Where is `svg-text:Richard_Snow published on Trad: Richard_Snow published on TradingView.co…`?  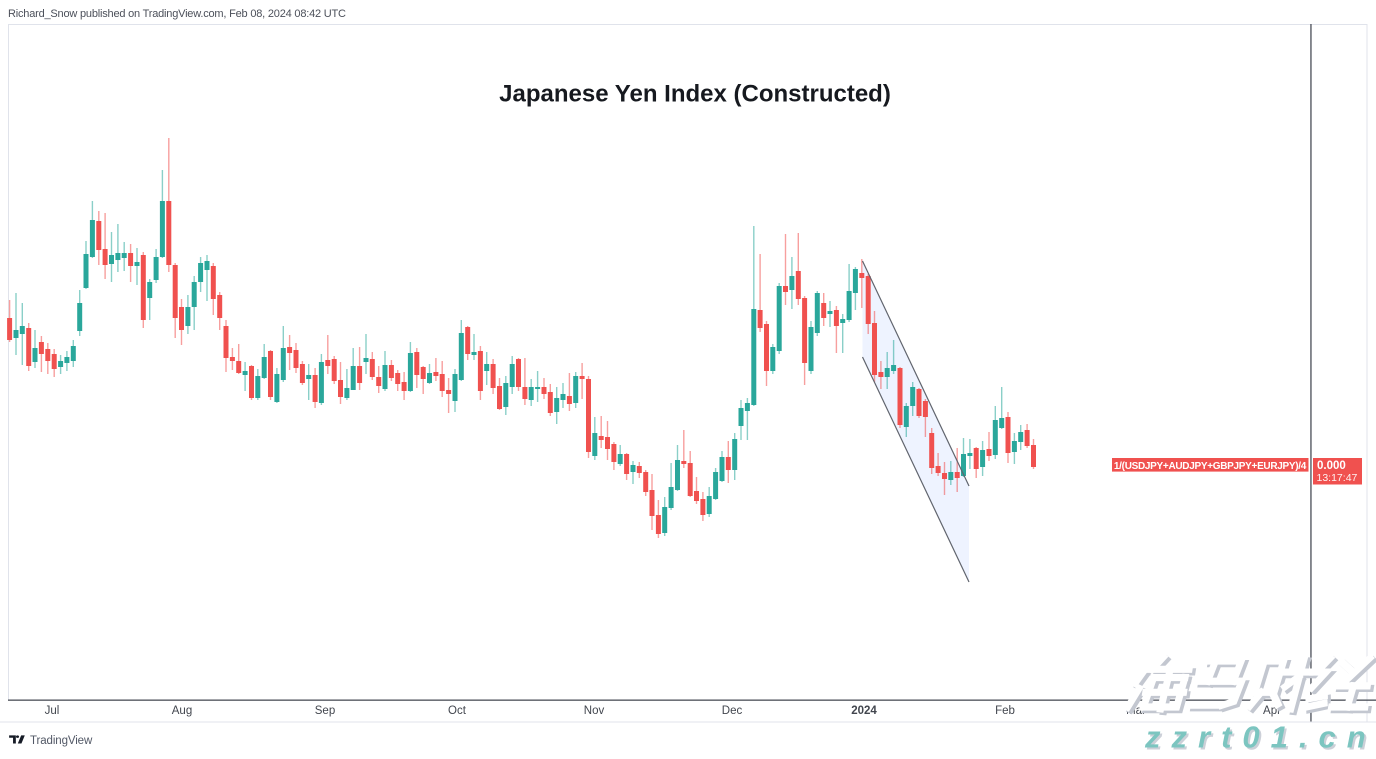 svg-text:Richard_Snow published on Trad: Richard_Snow published on TradingView.co… is located at coordinates (177, 14).